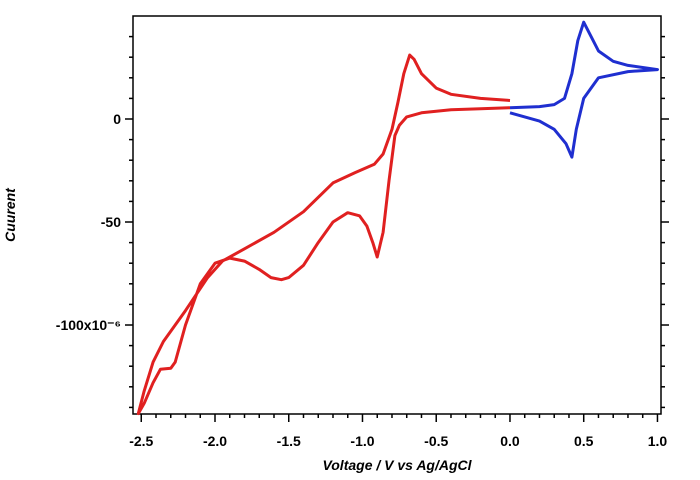 The height and width of the screenshot is (480, 700). Describe the element at coordinates (584, 441) in the screenshot. I see `x-tick-label: 0.5` at that location.